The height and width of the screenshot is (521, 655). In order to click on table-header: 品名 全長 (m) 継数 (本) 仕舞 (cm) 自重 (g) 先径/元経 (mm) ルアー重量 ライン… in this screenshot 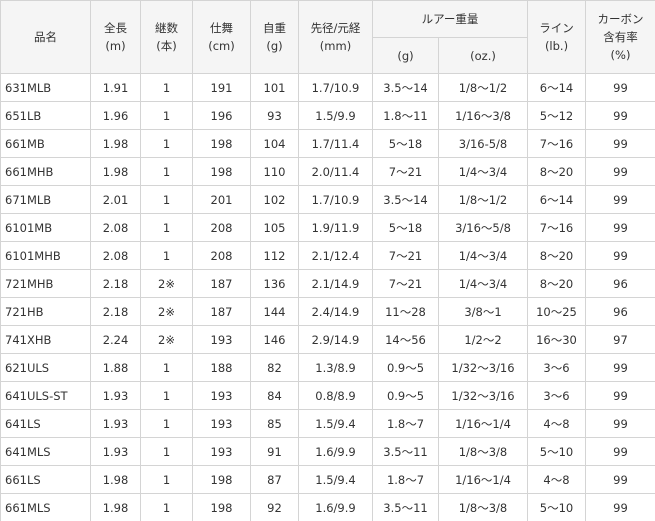, I will do `click(327, 37)`.